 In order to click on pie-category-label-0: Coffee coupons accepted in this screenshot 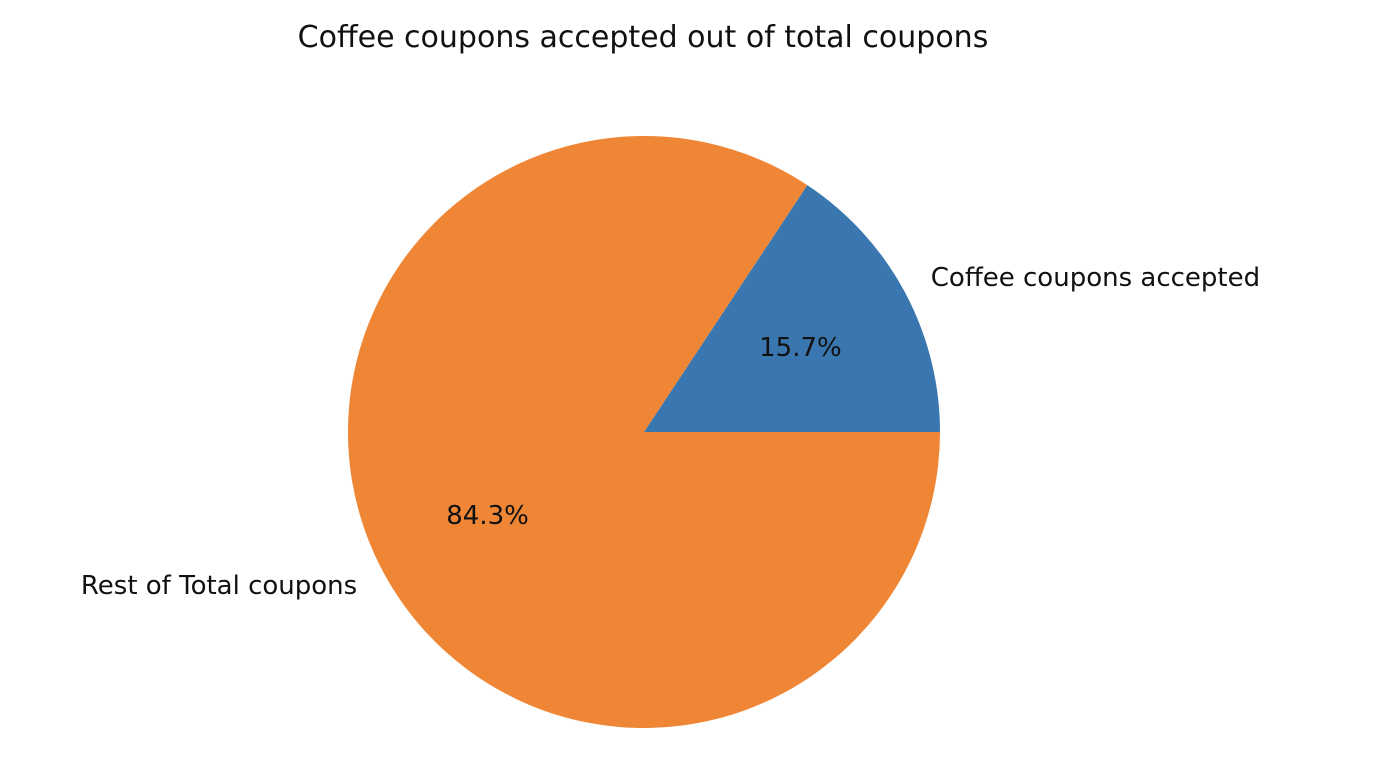, I will do `click(1095, 278)`.